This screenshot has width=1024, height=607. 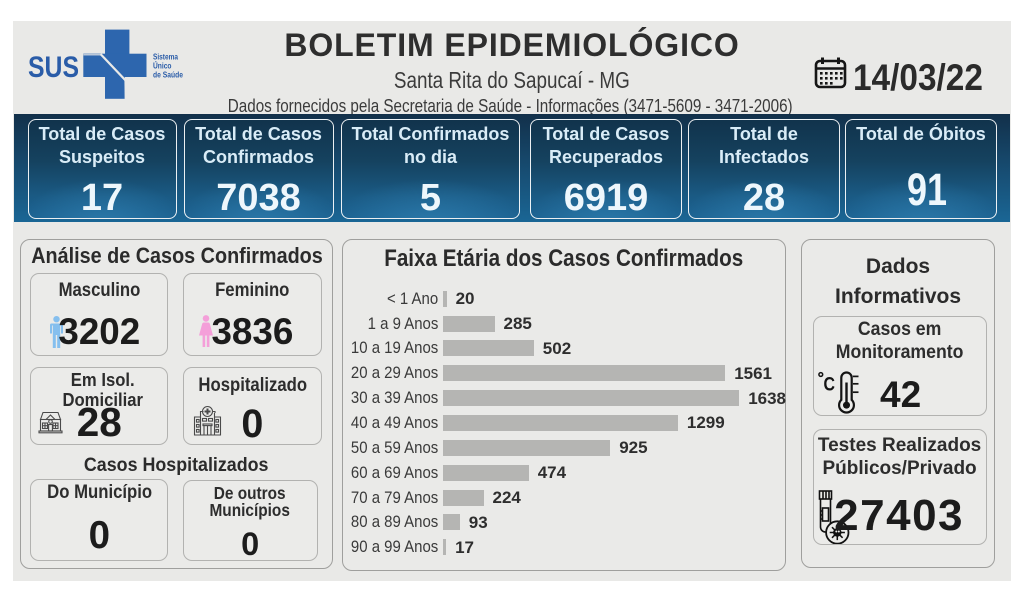 What do you see at coordinates (829, 384) in the screenshot?
I see `svg-text: C` at bounding box center [829, 384].